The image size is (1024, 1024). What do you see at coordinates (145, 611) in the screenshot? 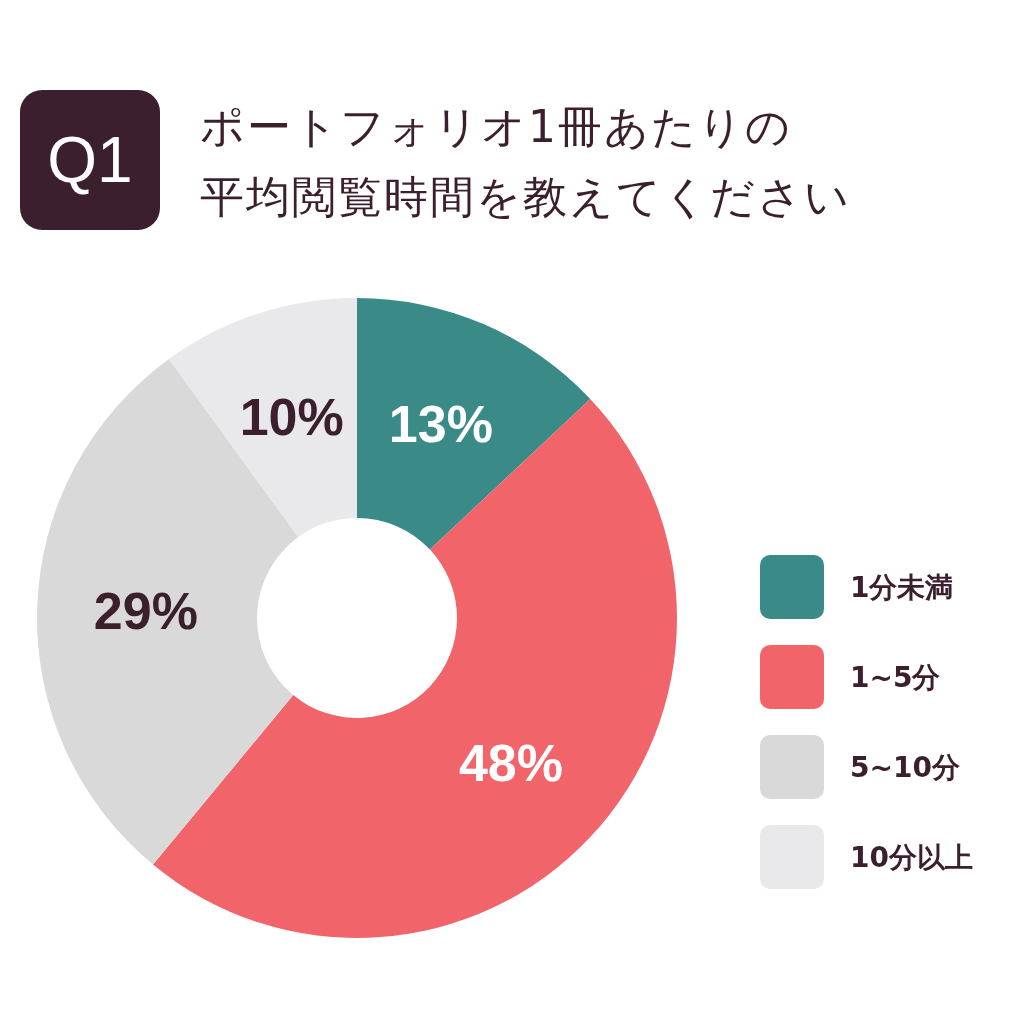
I see `data-label: 29%` at bounding box center [145, 611].